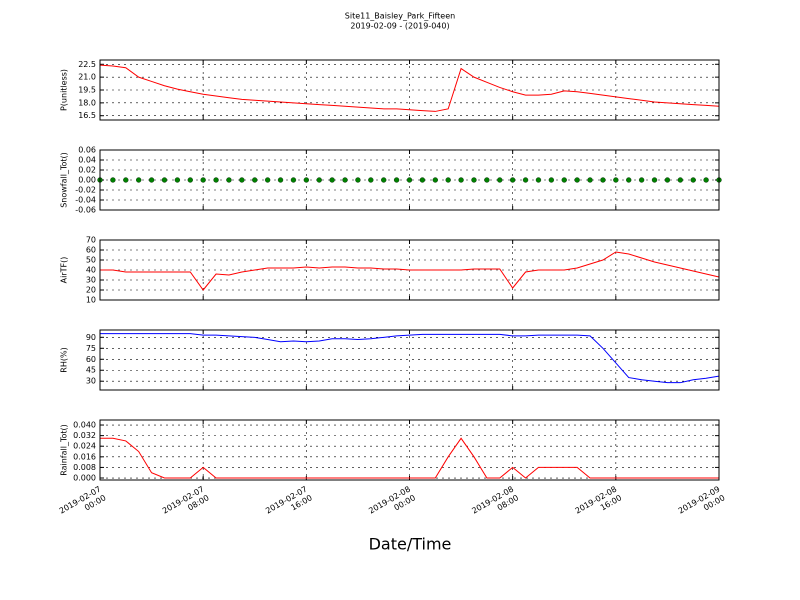  Describe the element at coordinates (91, 300) in the screenshot. I see `y-tick-label: 10` at that location.